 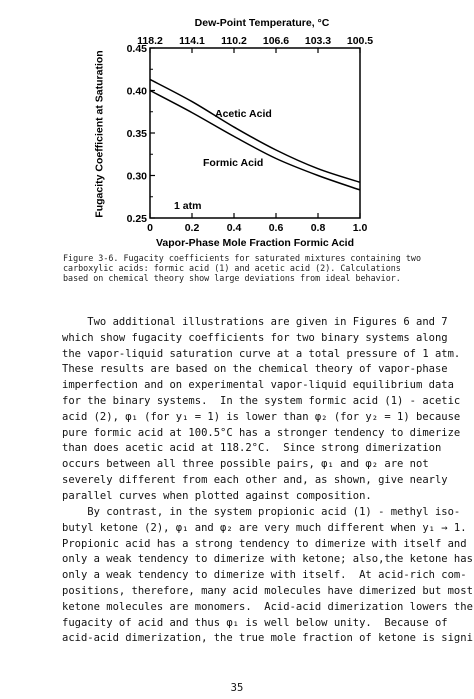 I want to click on top-tick-label: 118.2, so click(x=150, y=41).